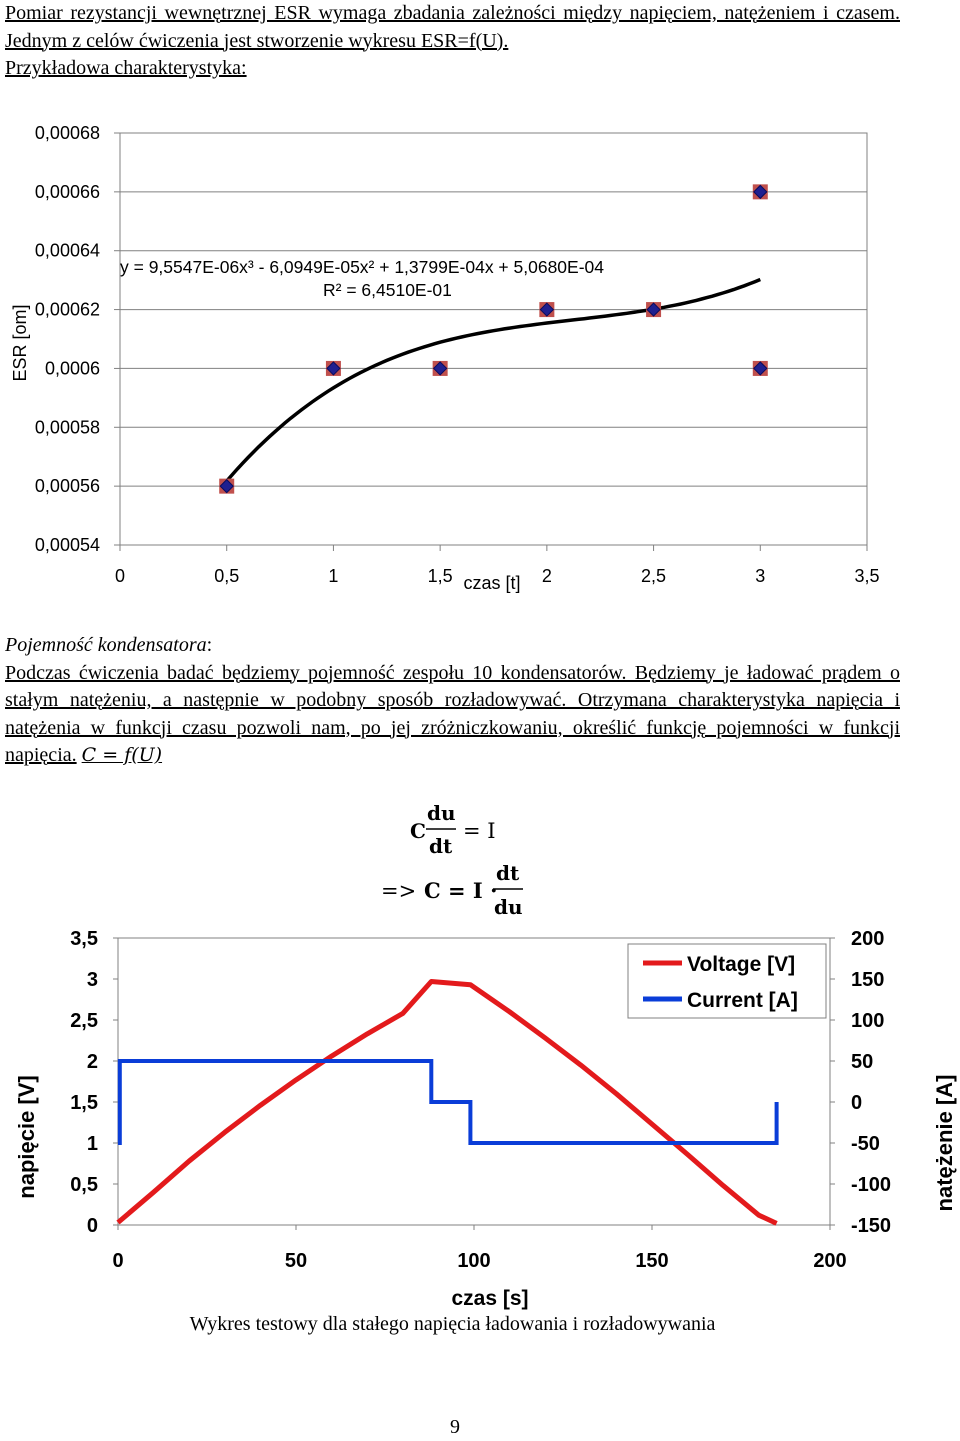 Image resolution: width=960 pixels, height=1441 pixels. What do you see at coordinates (92, 1226) in the screenshot?
I see `vi-y-tick-label: 0` at bounding box center [92, 1226].